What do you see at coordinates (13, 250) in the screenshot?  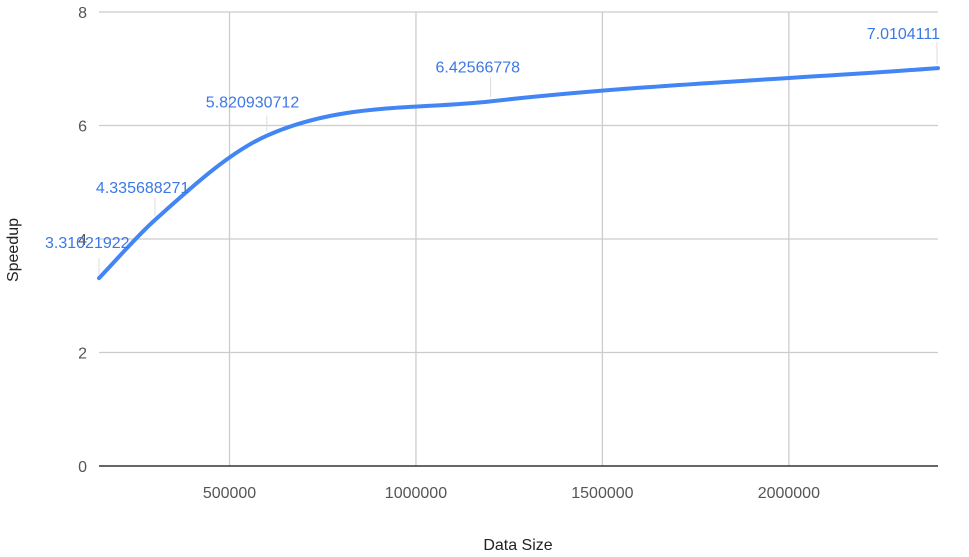 I see `y-axis-title: Speedup` at bounding box center [13, 250].